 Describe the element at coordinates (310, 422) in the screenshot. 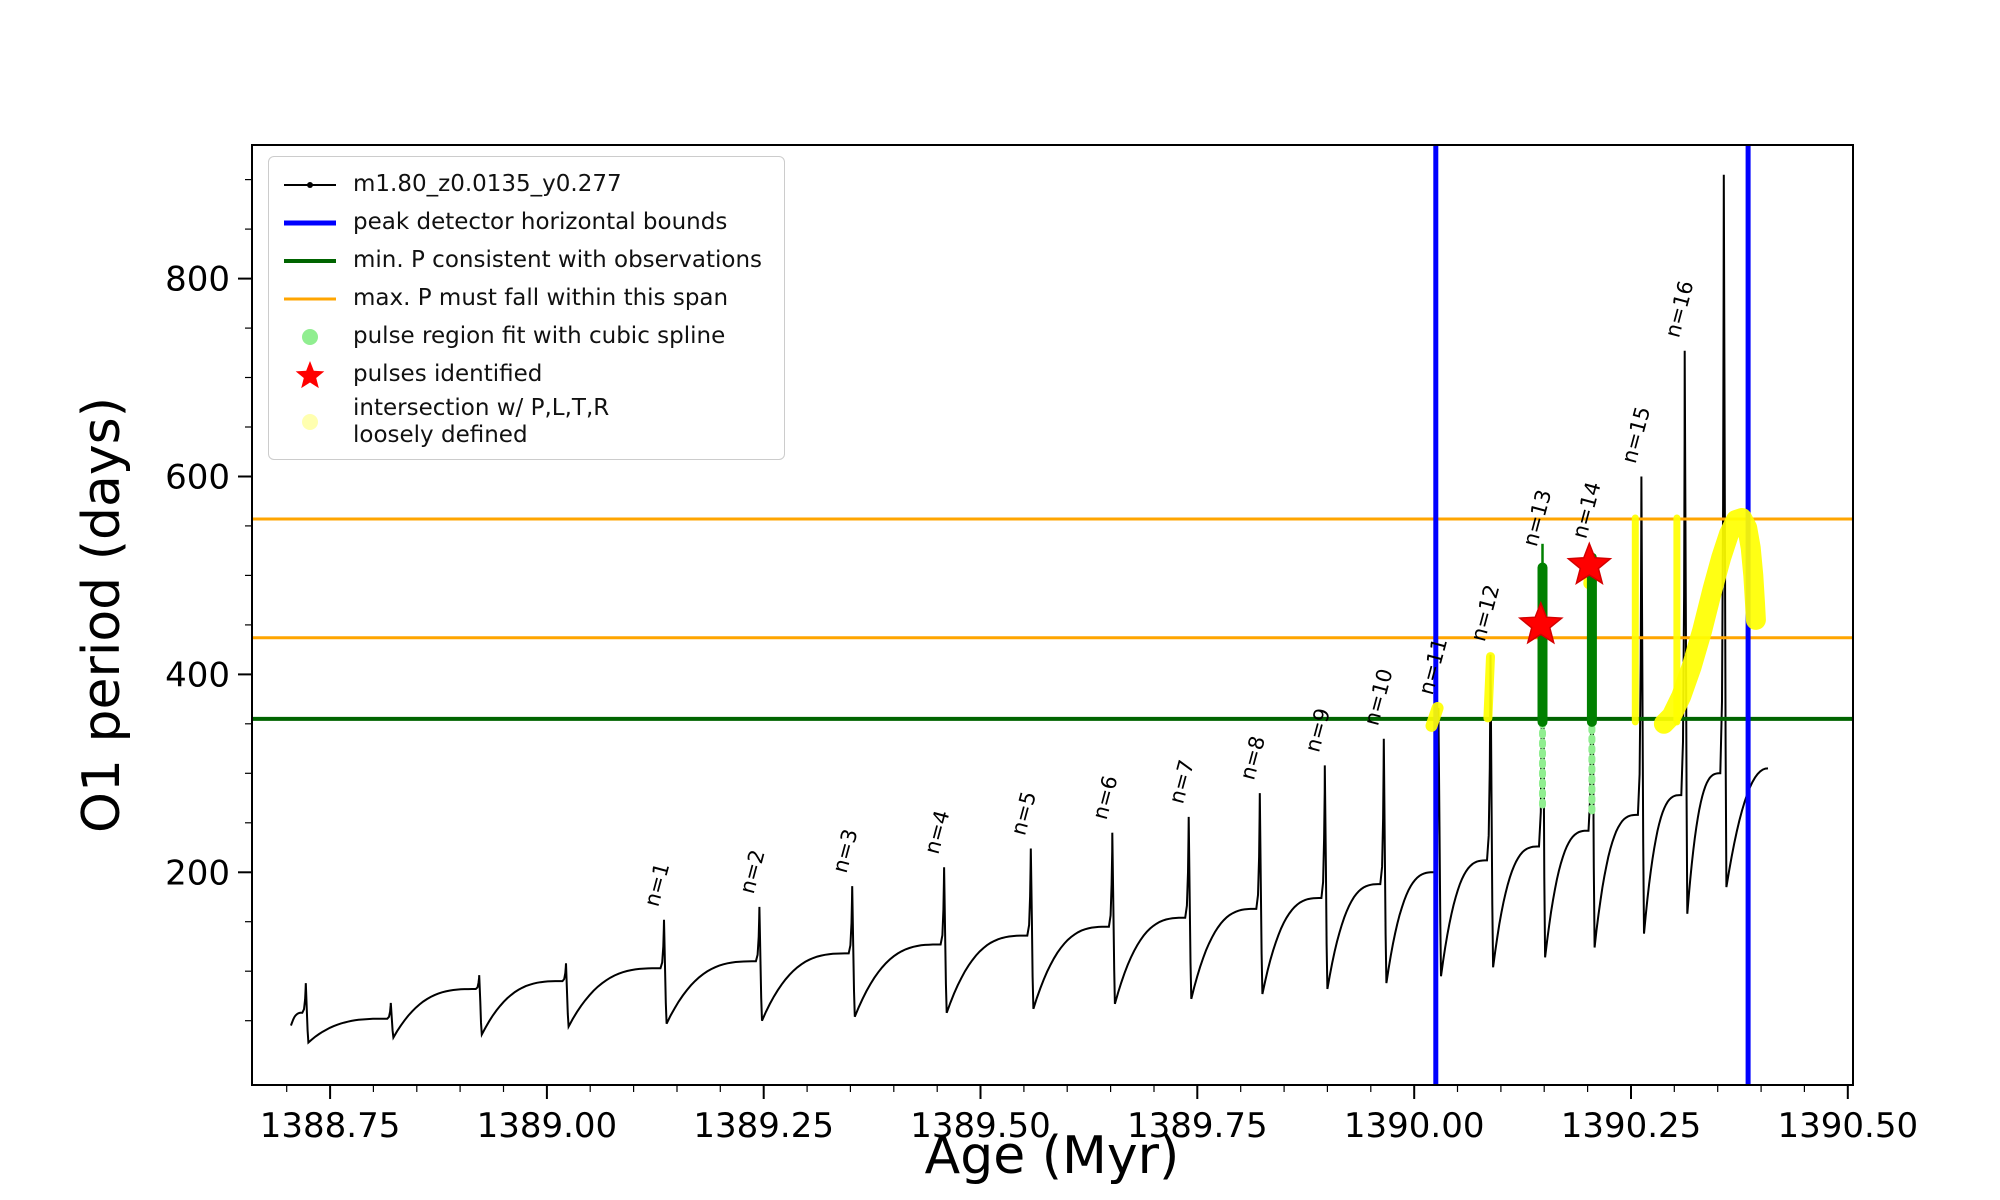

I see `intersection-dot-icon` at that location.